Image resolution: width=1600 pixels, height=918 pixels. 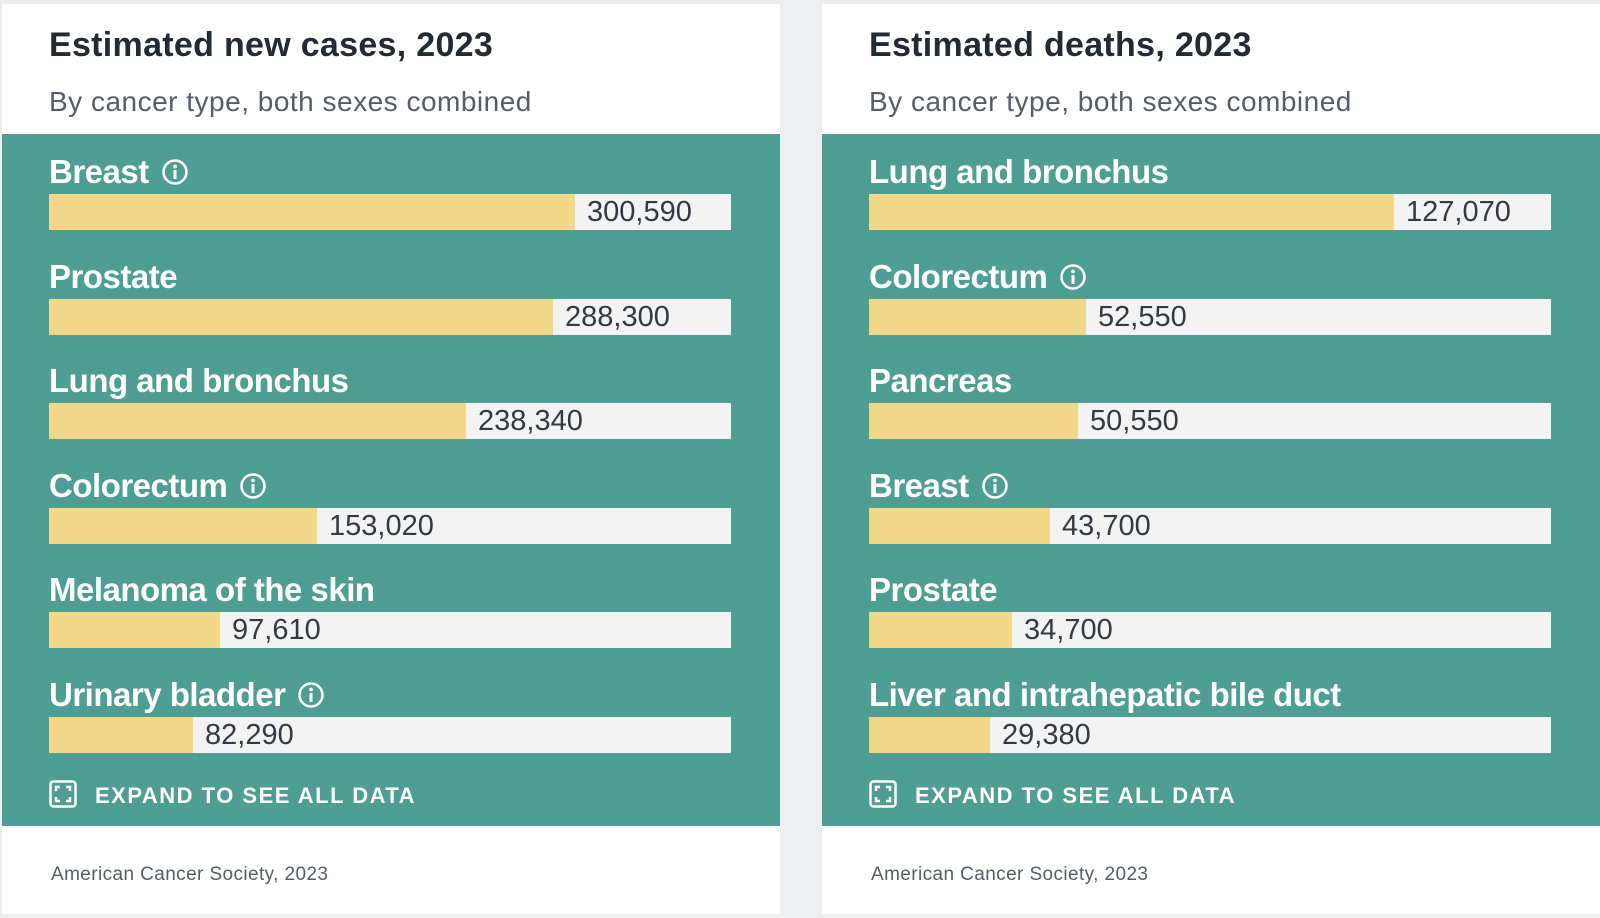 What do you see at coordinates (1210, 734) in the screenshot?
I see `bar-track: 29,380` at bounding box center [1210, 734].